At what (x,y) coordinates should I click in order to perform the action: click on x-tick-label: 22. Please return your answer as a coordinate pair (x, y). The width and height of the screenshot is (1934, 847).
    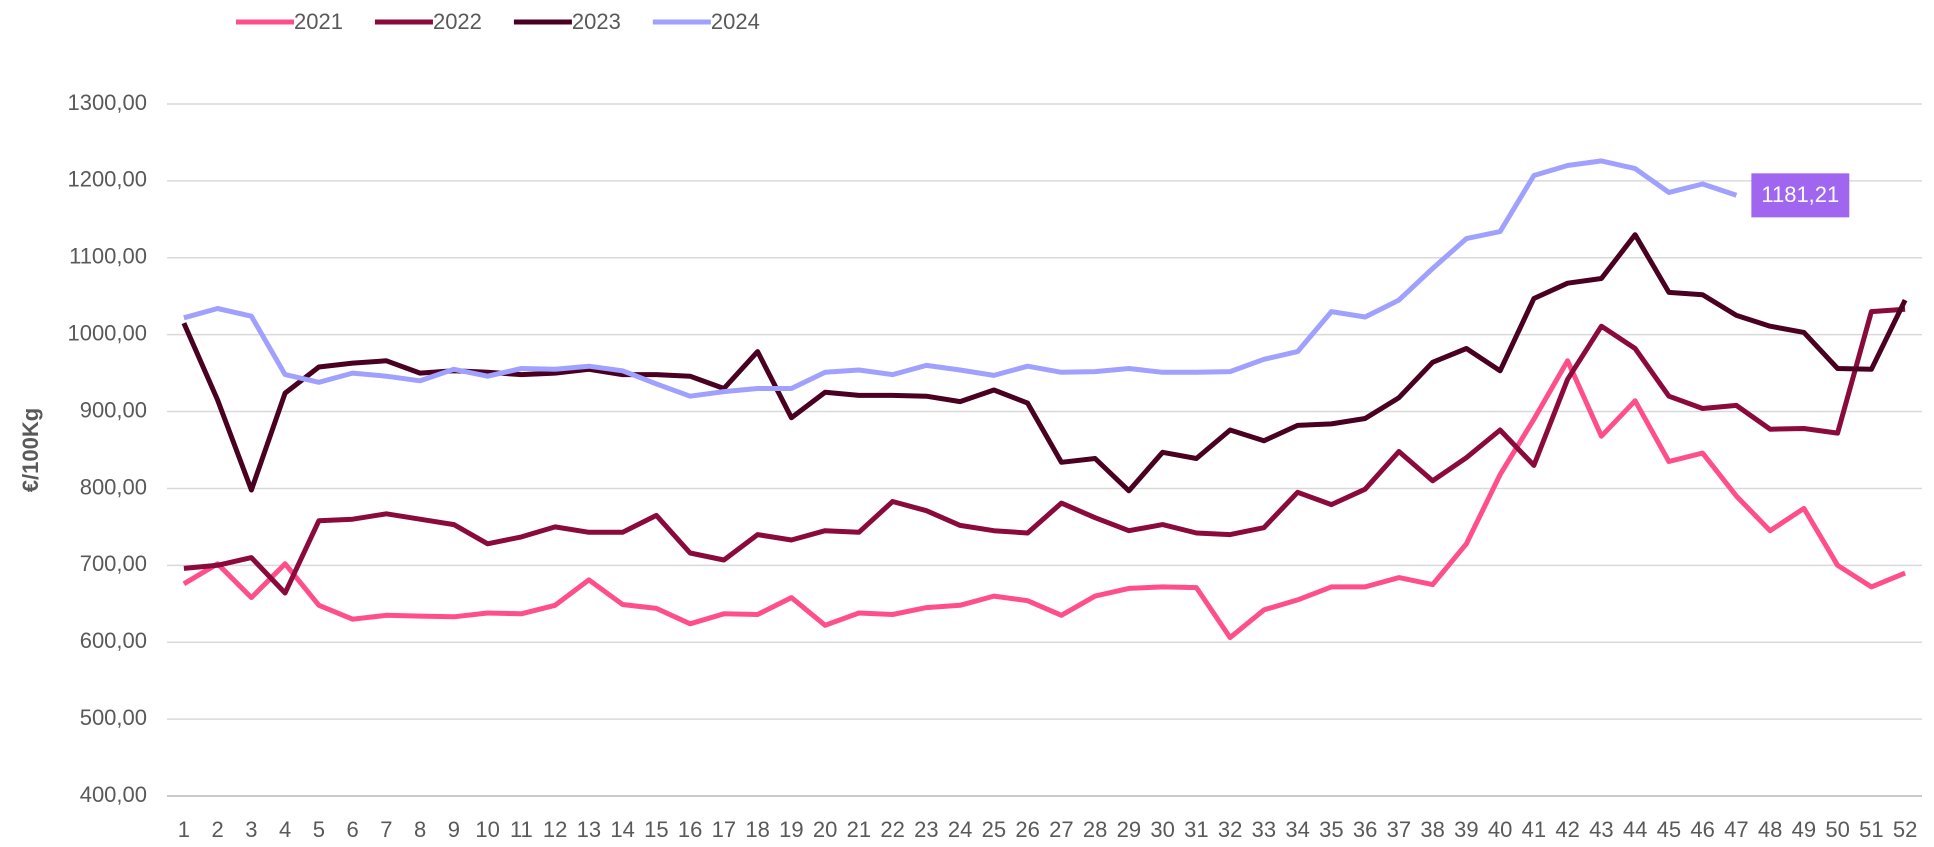
    Looking at the image, I should click on (892, 829).